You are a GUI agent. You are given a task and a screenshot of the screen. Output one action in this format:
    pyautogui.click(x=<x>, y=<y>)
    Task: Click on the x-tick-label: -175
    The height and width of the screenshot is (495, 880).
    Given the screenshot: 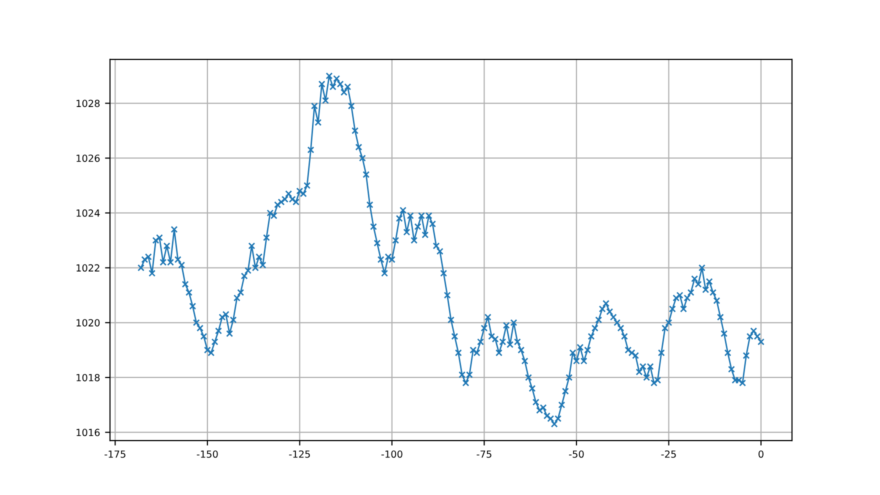 What is the action you would take?
    pyautogui.click(x=115, y=454)
    